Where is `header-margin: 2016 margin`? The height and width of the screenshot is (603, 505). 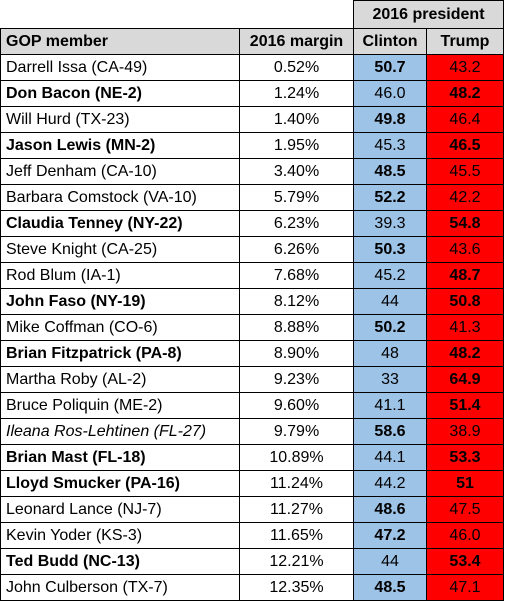 header-margin: 2016 margin is located at coordinates (296, 41).